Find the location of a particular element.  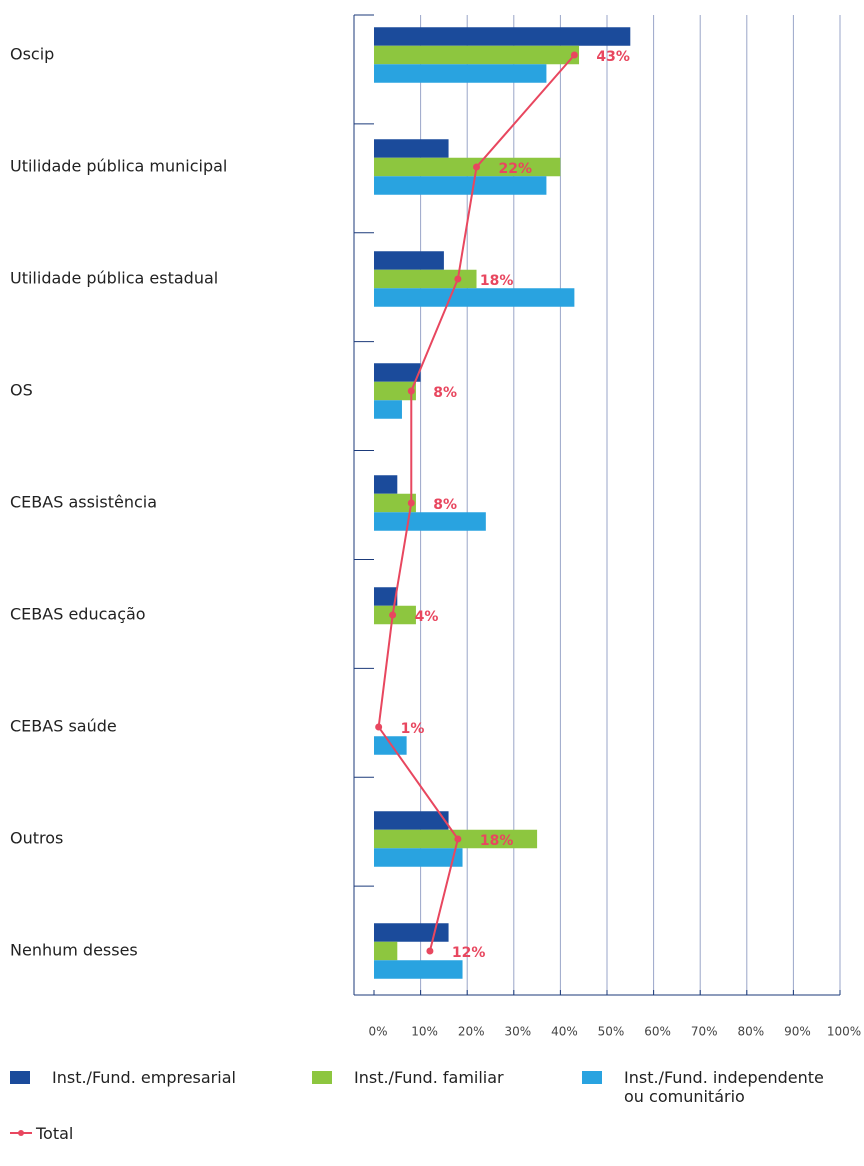

category-label: CEBAS educação is located at coordinates (78, 614).